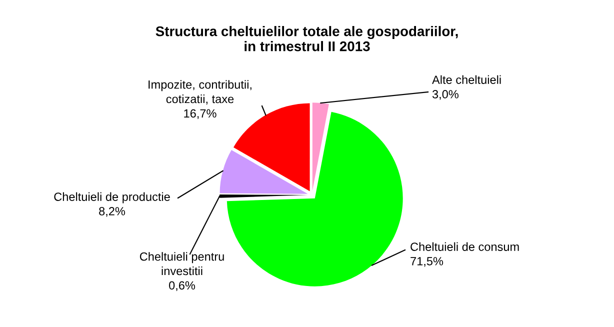 The image size is (614, 327). I want to click on slice-label: Cheltuieli de productie, so click(112, 198).